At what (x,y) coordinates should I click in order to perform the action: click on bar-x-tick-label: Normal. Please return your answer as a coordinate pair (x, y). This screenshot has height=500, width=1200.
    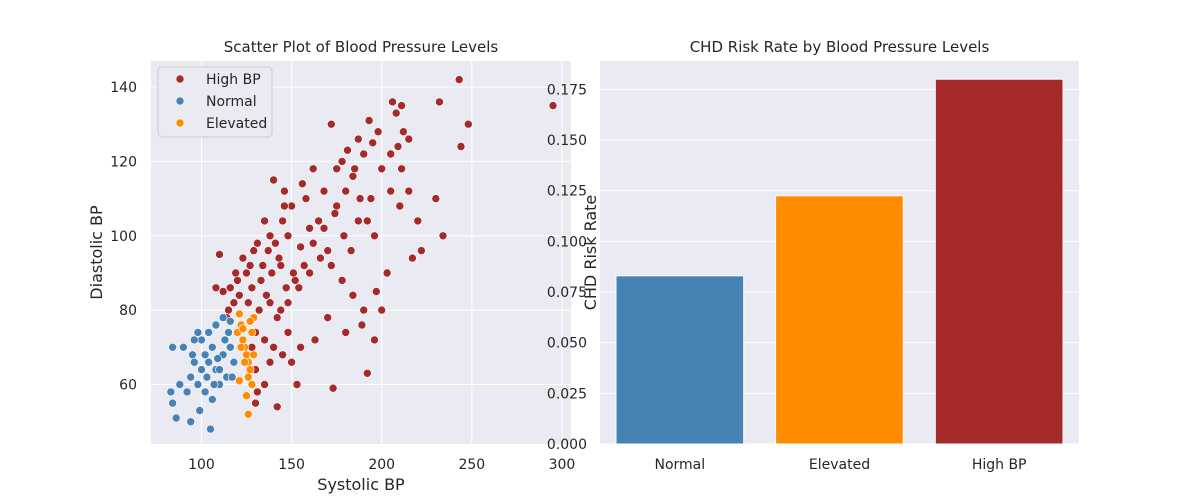
    Looking at the image, I should click on (680, 465).